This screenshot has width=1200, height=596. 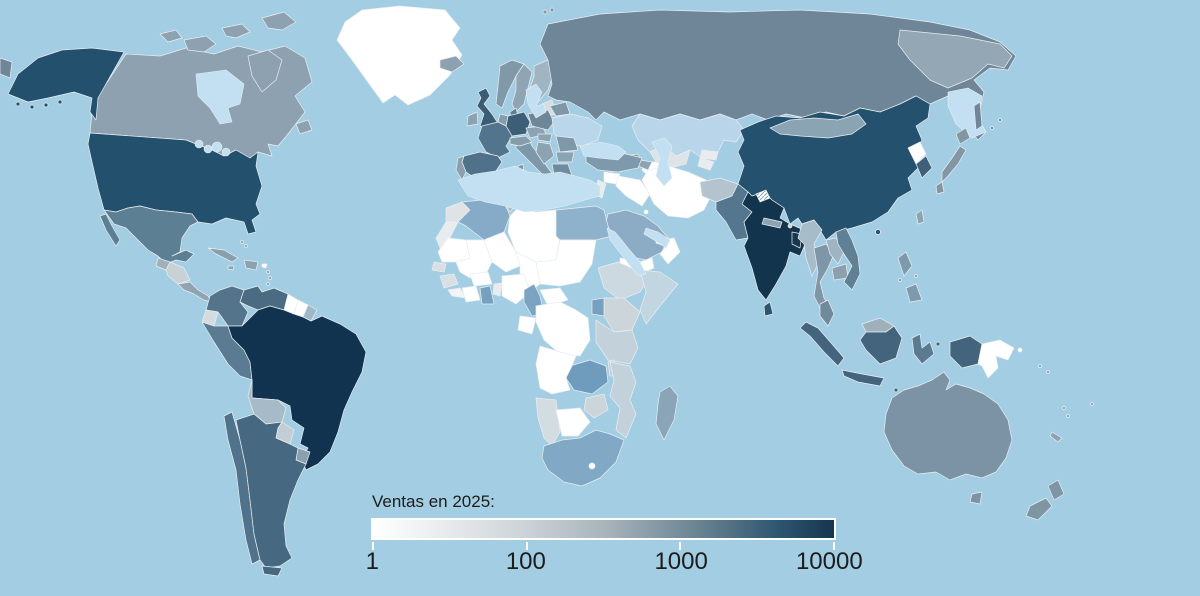 What do you see at coordinates (452, 64) in the screenshot?
I see `country-iceland` at bounding box center [452, 64].